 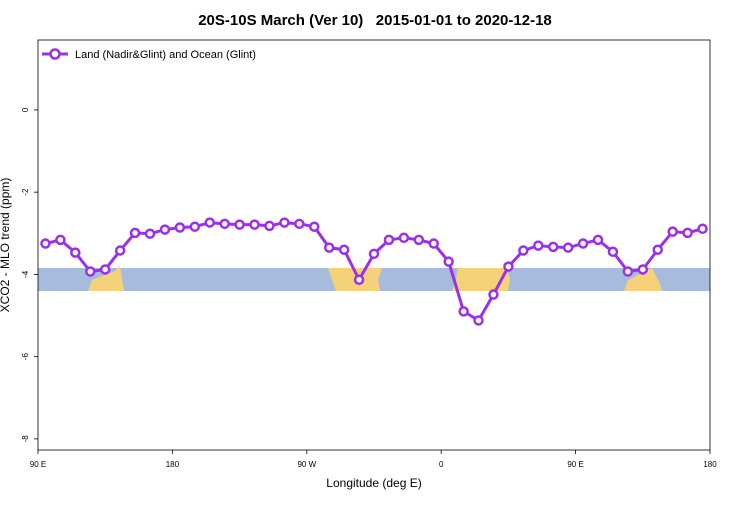 What do you see at coordinates (25, 439) in the screenshot?
I see `y-tick-label: -8` at bounding box center [25, 439].